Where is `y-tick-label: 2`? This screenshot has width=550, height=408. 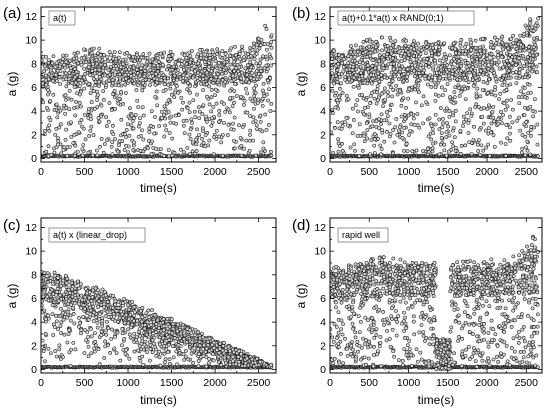
y-tick-label: 2 is located at coordinates (34, 135).